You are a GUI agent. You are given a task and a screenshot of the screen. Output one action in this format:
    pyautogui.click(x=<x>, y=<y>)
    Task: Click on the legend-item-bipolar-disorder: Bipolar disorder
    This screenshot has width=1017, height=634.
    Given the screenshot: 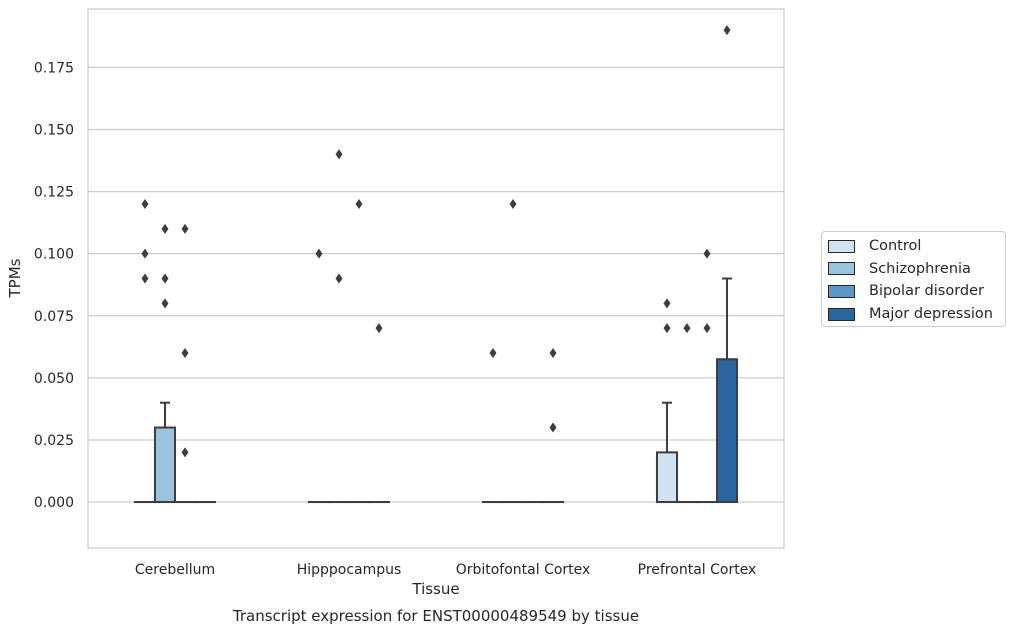 What is the action you would take?
    pyautogui.click(x=916, y=291)
    